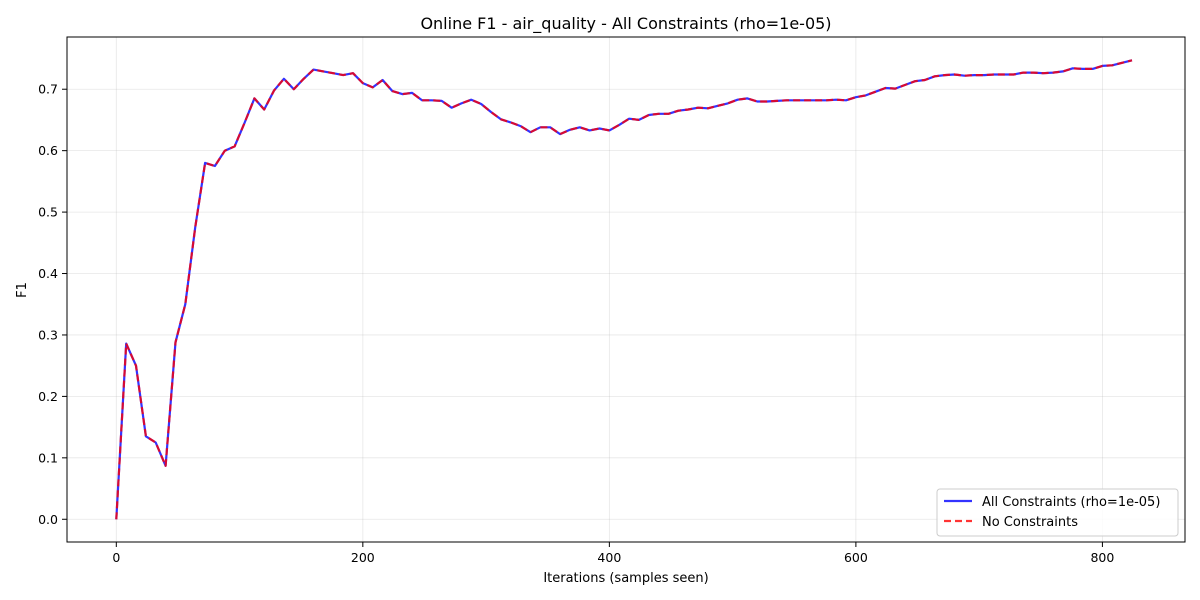 Image resolution: width=1200 pixels, height=600 pixels. I want to click on legend-label-all-constraints: All Constraints (rho=1e-05), so click(1071, 502).